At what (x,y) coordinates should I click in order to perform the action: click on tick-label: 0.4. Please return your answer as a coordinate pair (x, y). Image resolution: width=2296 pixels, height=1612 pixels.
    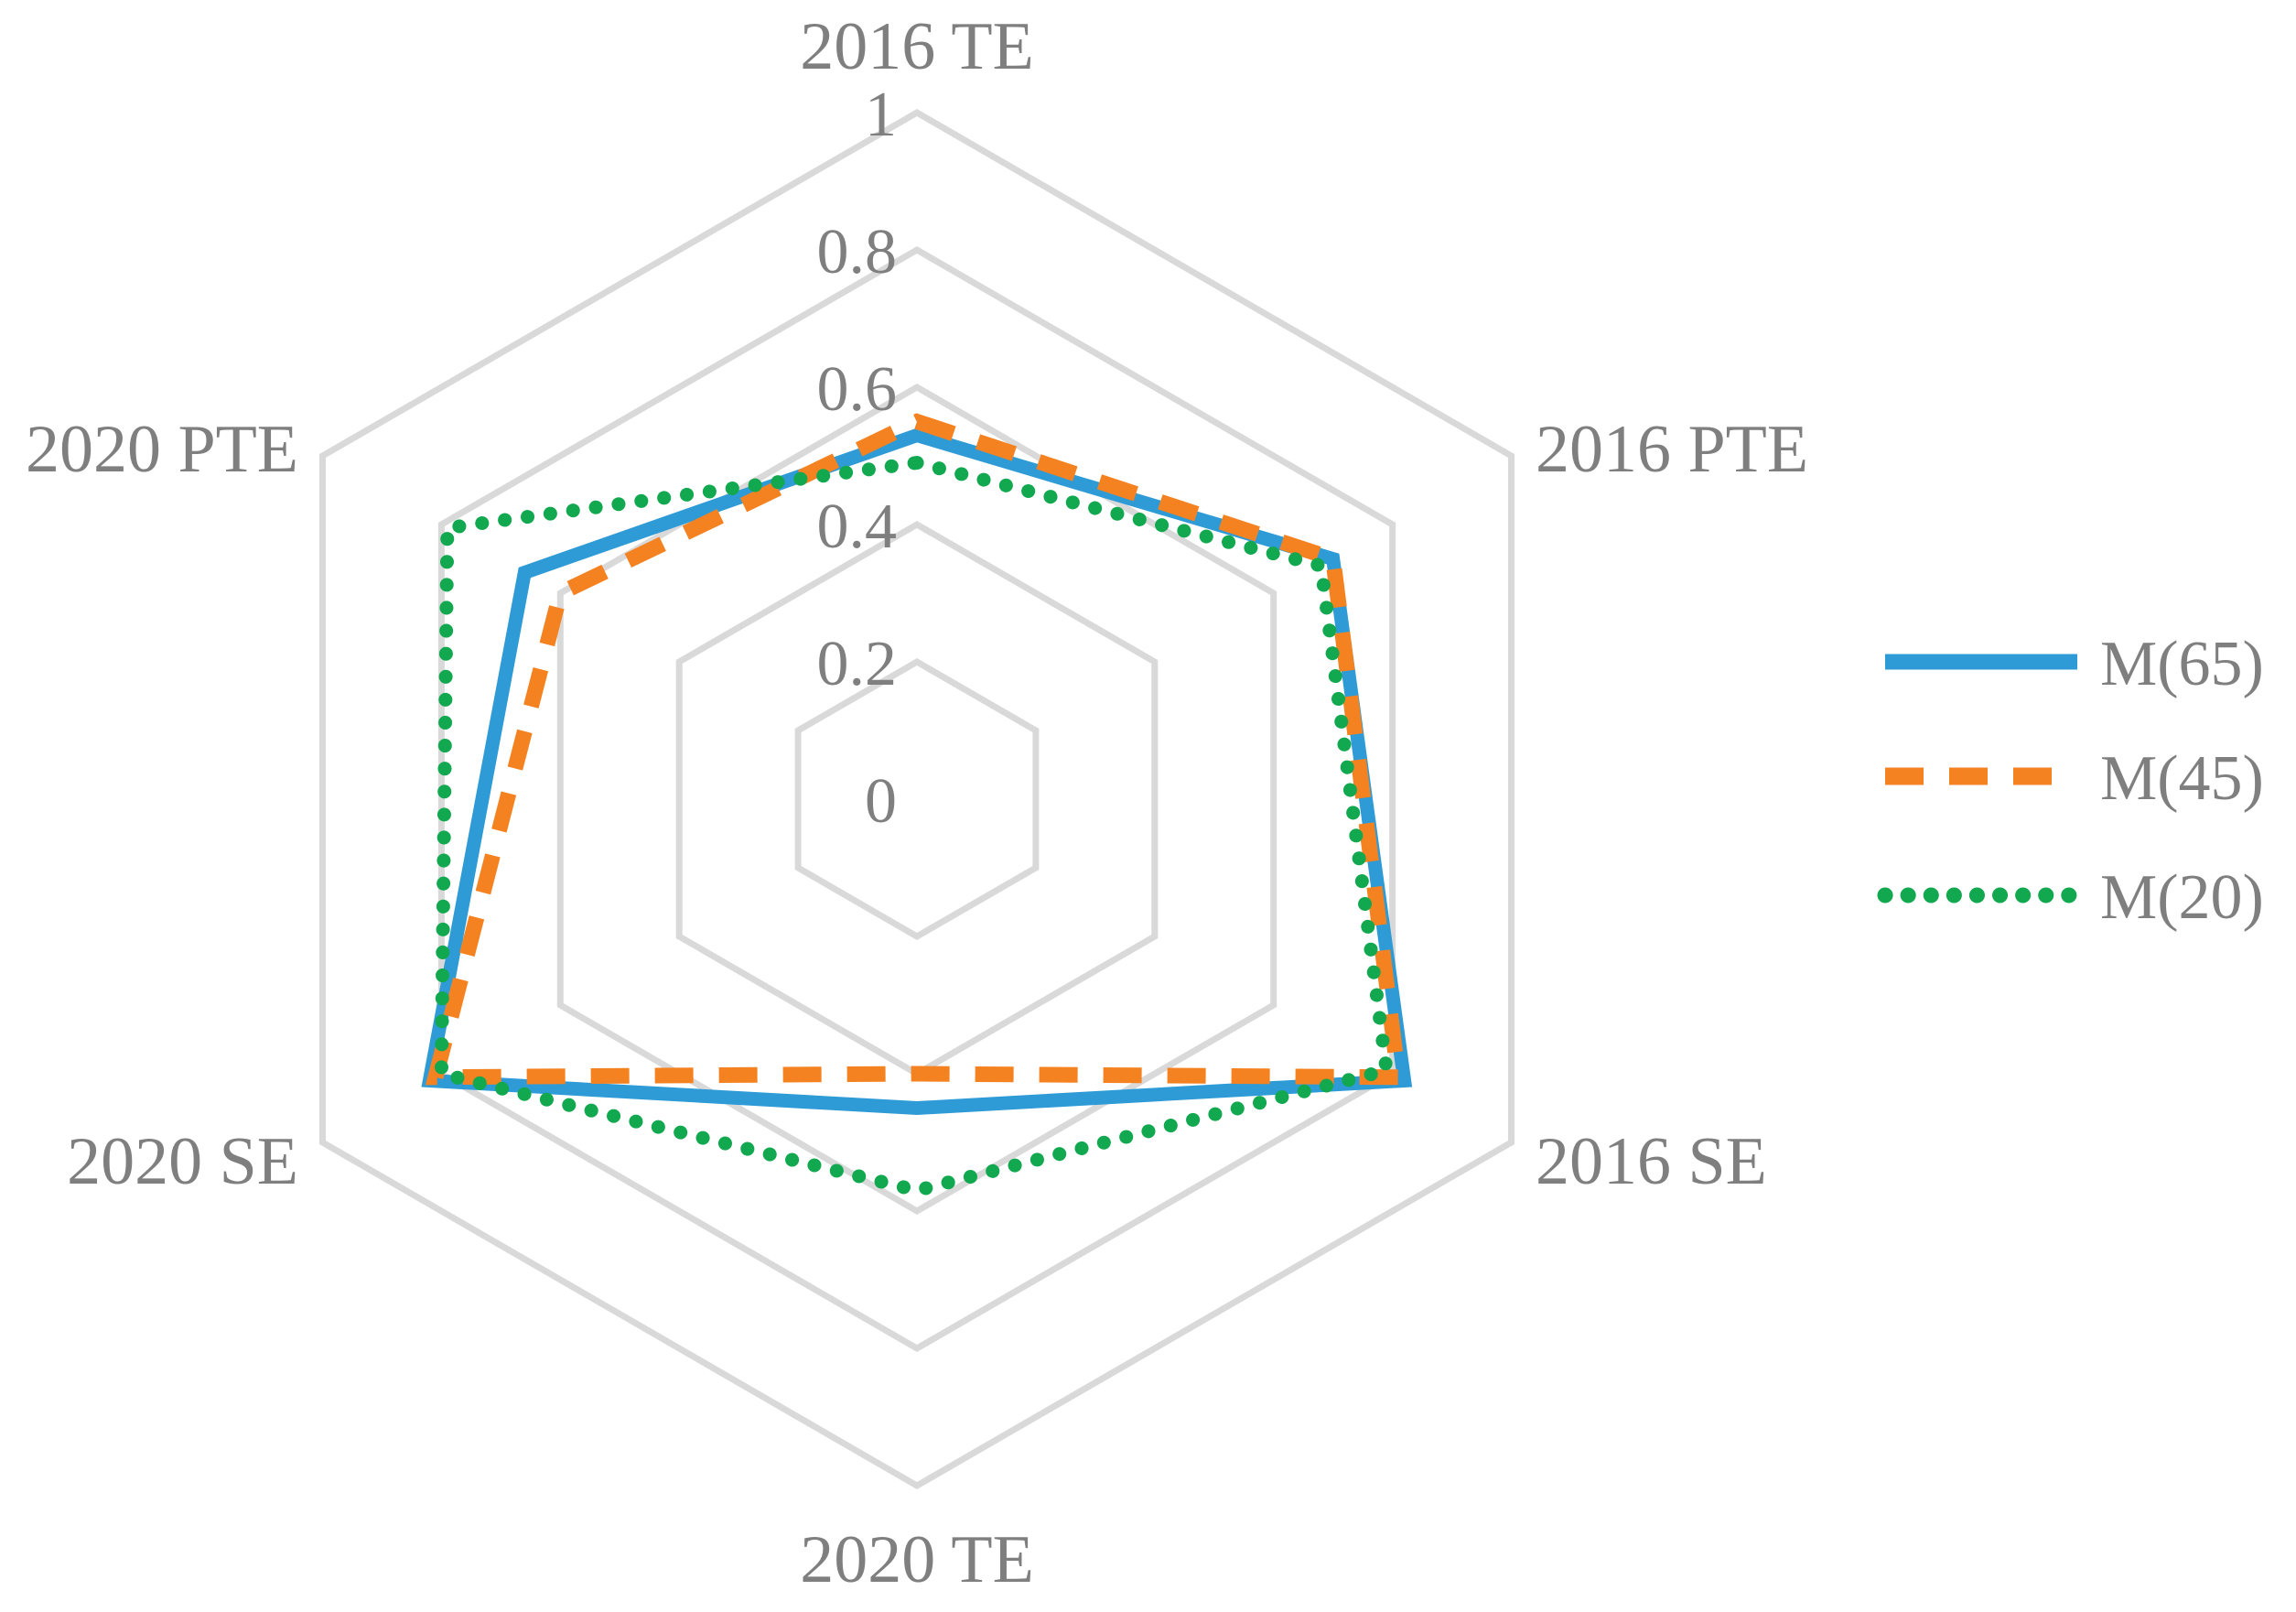
    Looking at the image, I should click on (858, 527).